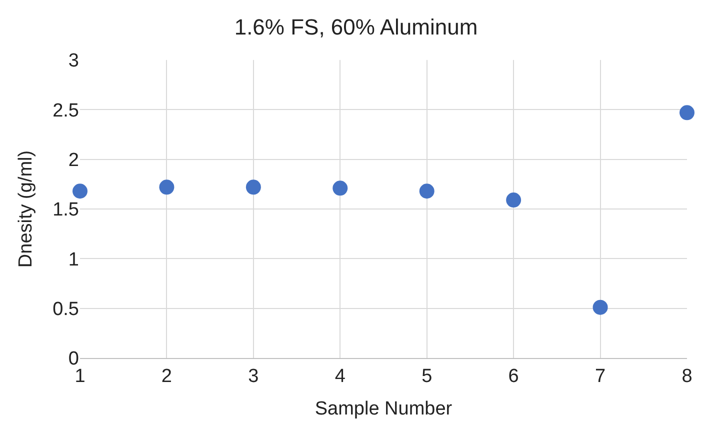  What do you see at coordinates (687, 376) in the screenshot?
I see `x-tick-label: 8` at bounding box center [687, 376].